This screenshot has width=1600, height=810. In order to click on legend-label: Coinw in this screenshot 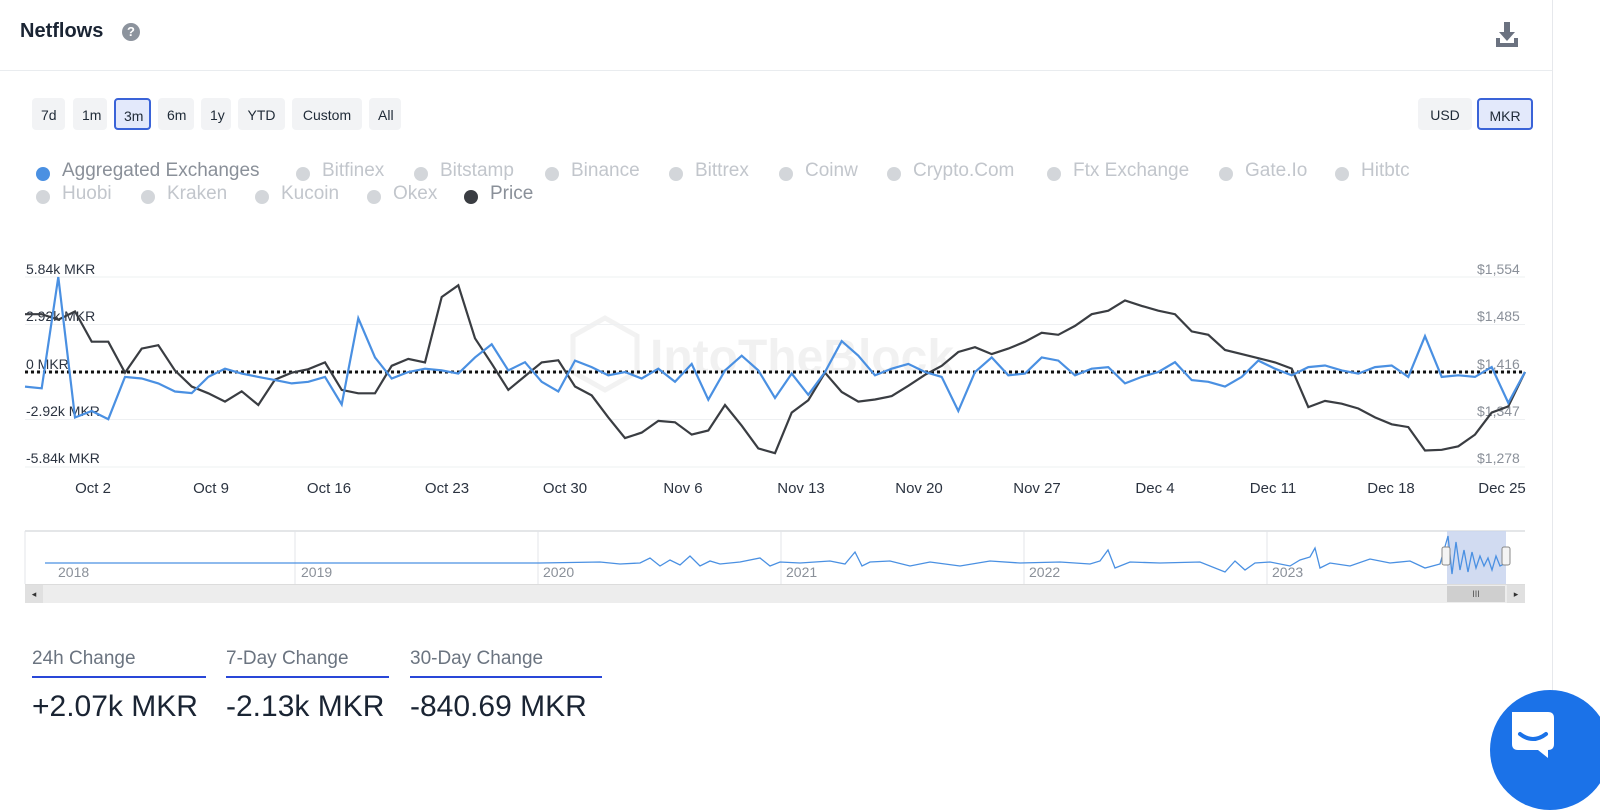, I will do `click(831, 170)`.